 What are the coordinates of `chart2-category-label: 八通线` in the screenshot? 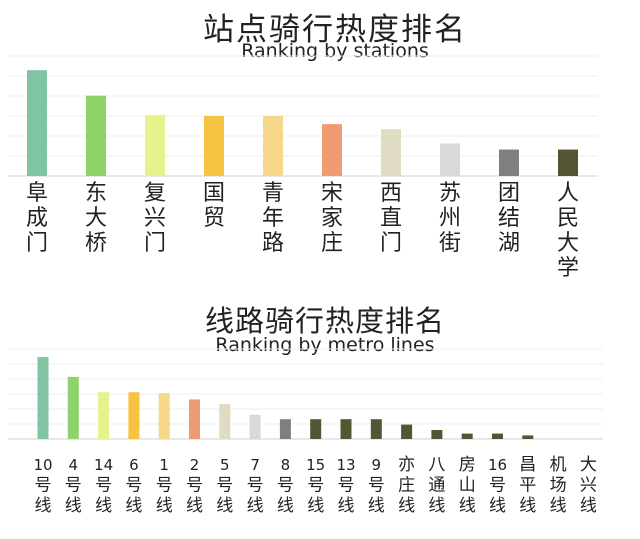 It's located at (436, 485).